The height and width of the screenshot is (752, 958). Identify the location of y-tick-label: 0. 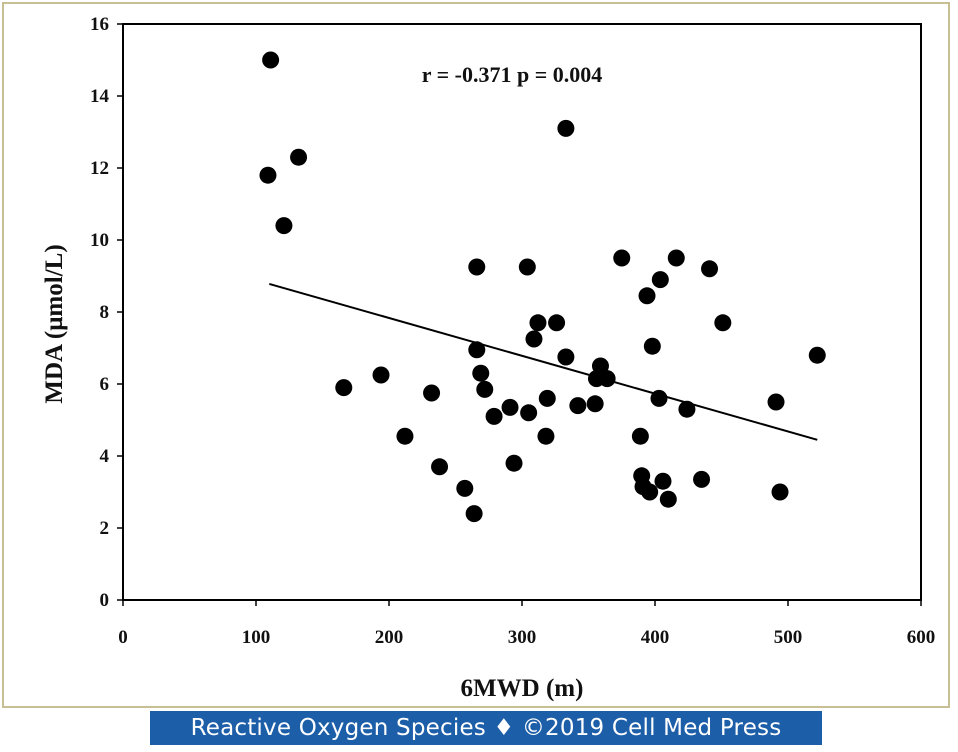
(105, 600).